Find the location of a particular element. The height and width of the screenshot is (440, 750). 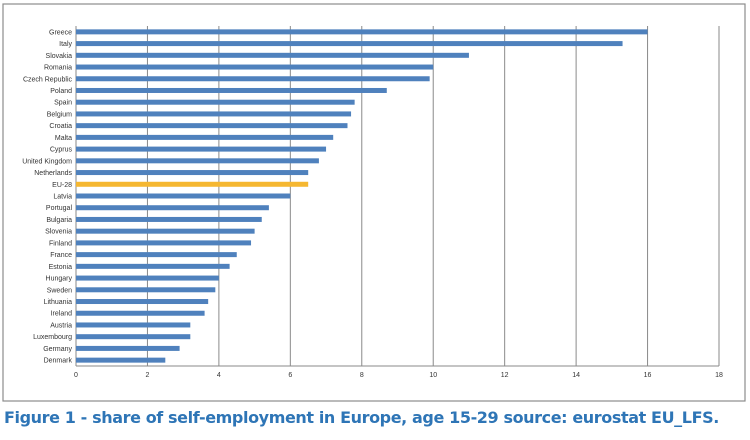

x-tick-label: 4 is located at coordinates (219, 375).